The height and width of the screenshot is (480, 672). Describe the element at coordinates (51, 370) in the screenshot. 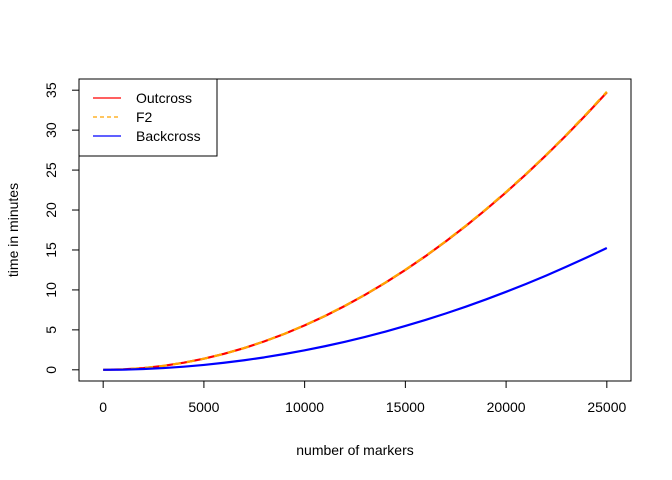

I see `y-tick-label: 0` at that location.